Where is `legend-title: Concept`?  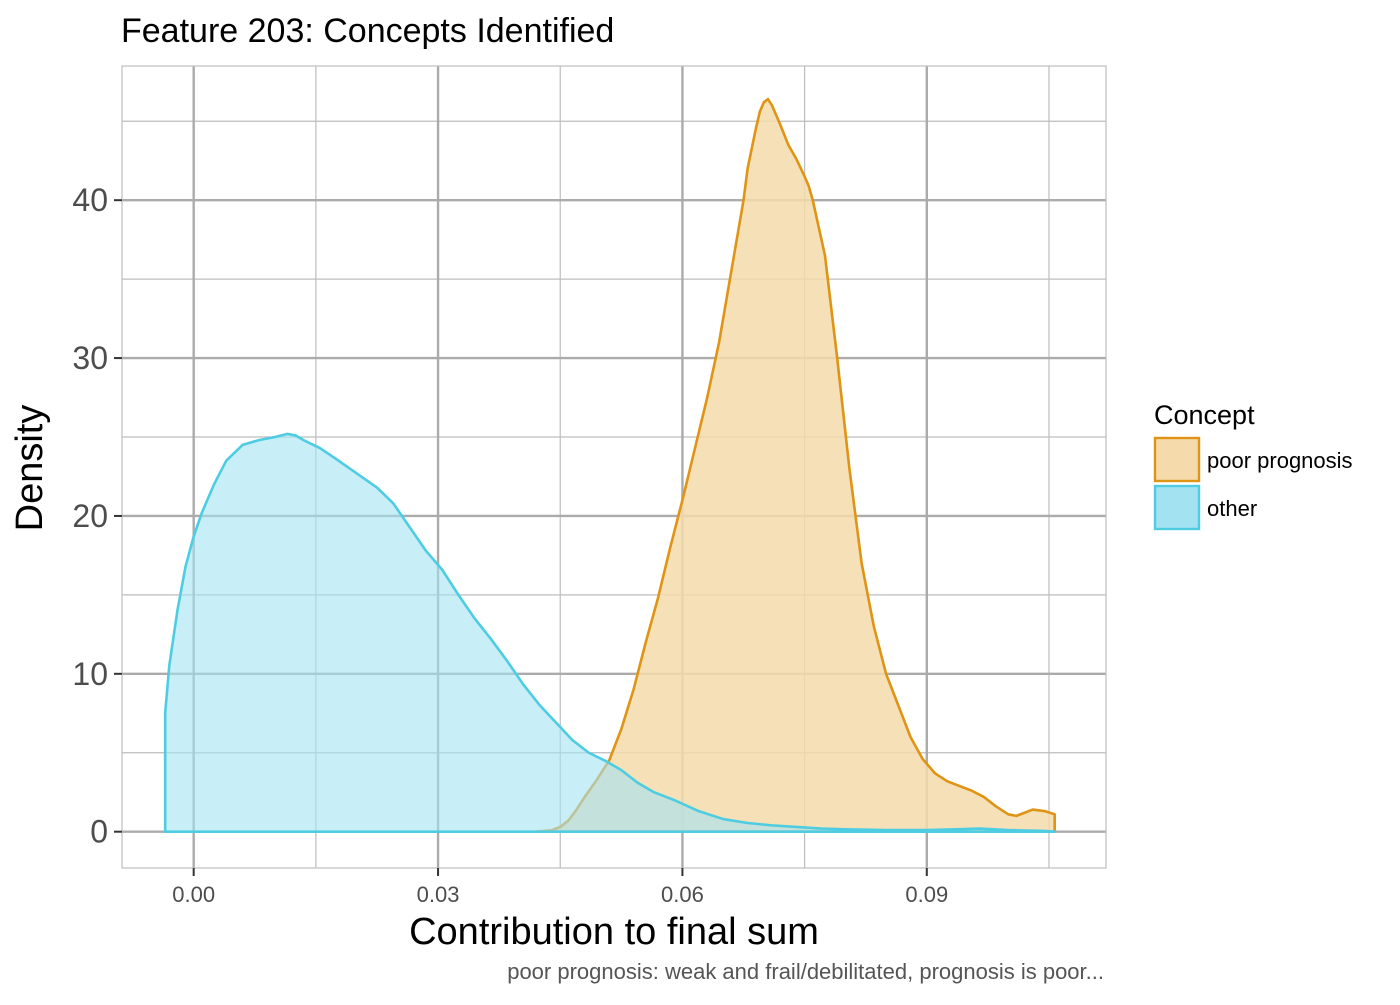 legend-title: Concept is located at coordinates (1204, 415).